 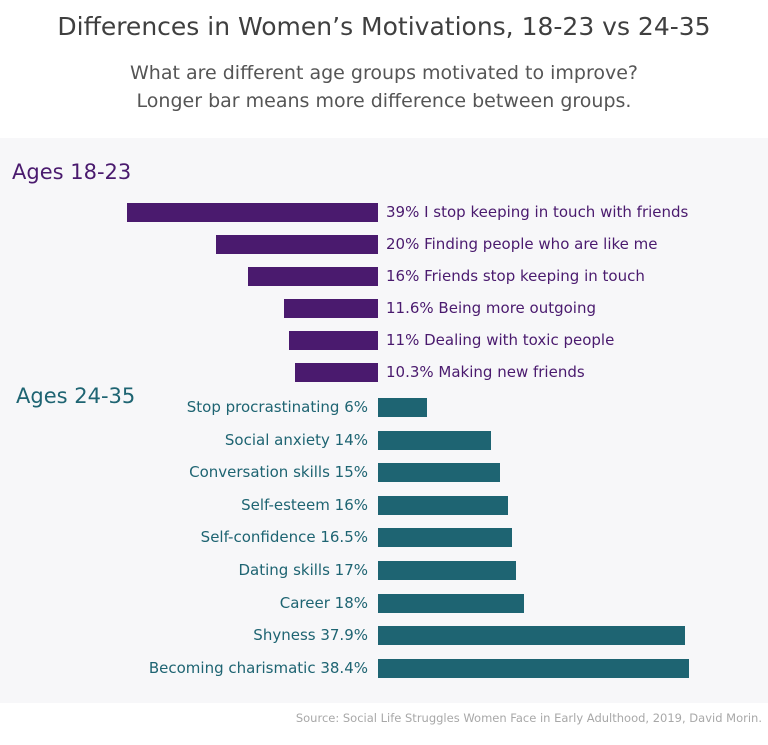 What do you see at coordinates (485, 372) in the screenshot?
I see `bar-label: 10.3% Making new friends` at bounding box center [485, 372].